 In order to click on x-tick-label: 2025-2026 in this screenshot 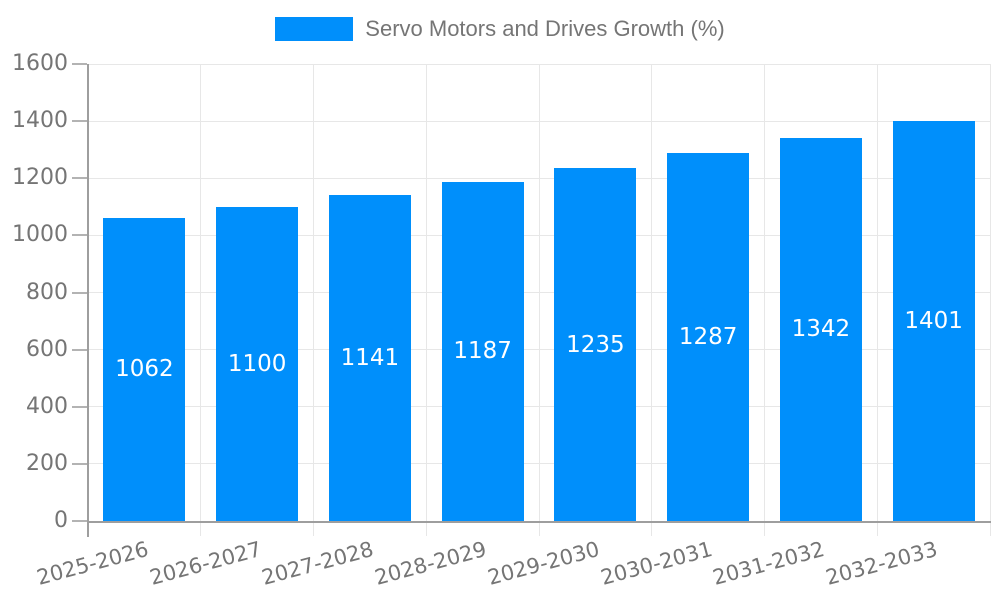, I will do `click(92, 563)`.